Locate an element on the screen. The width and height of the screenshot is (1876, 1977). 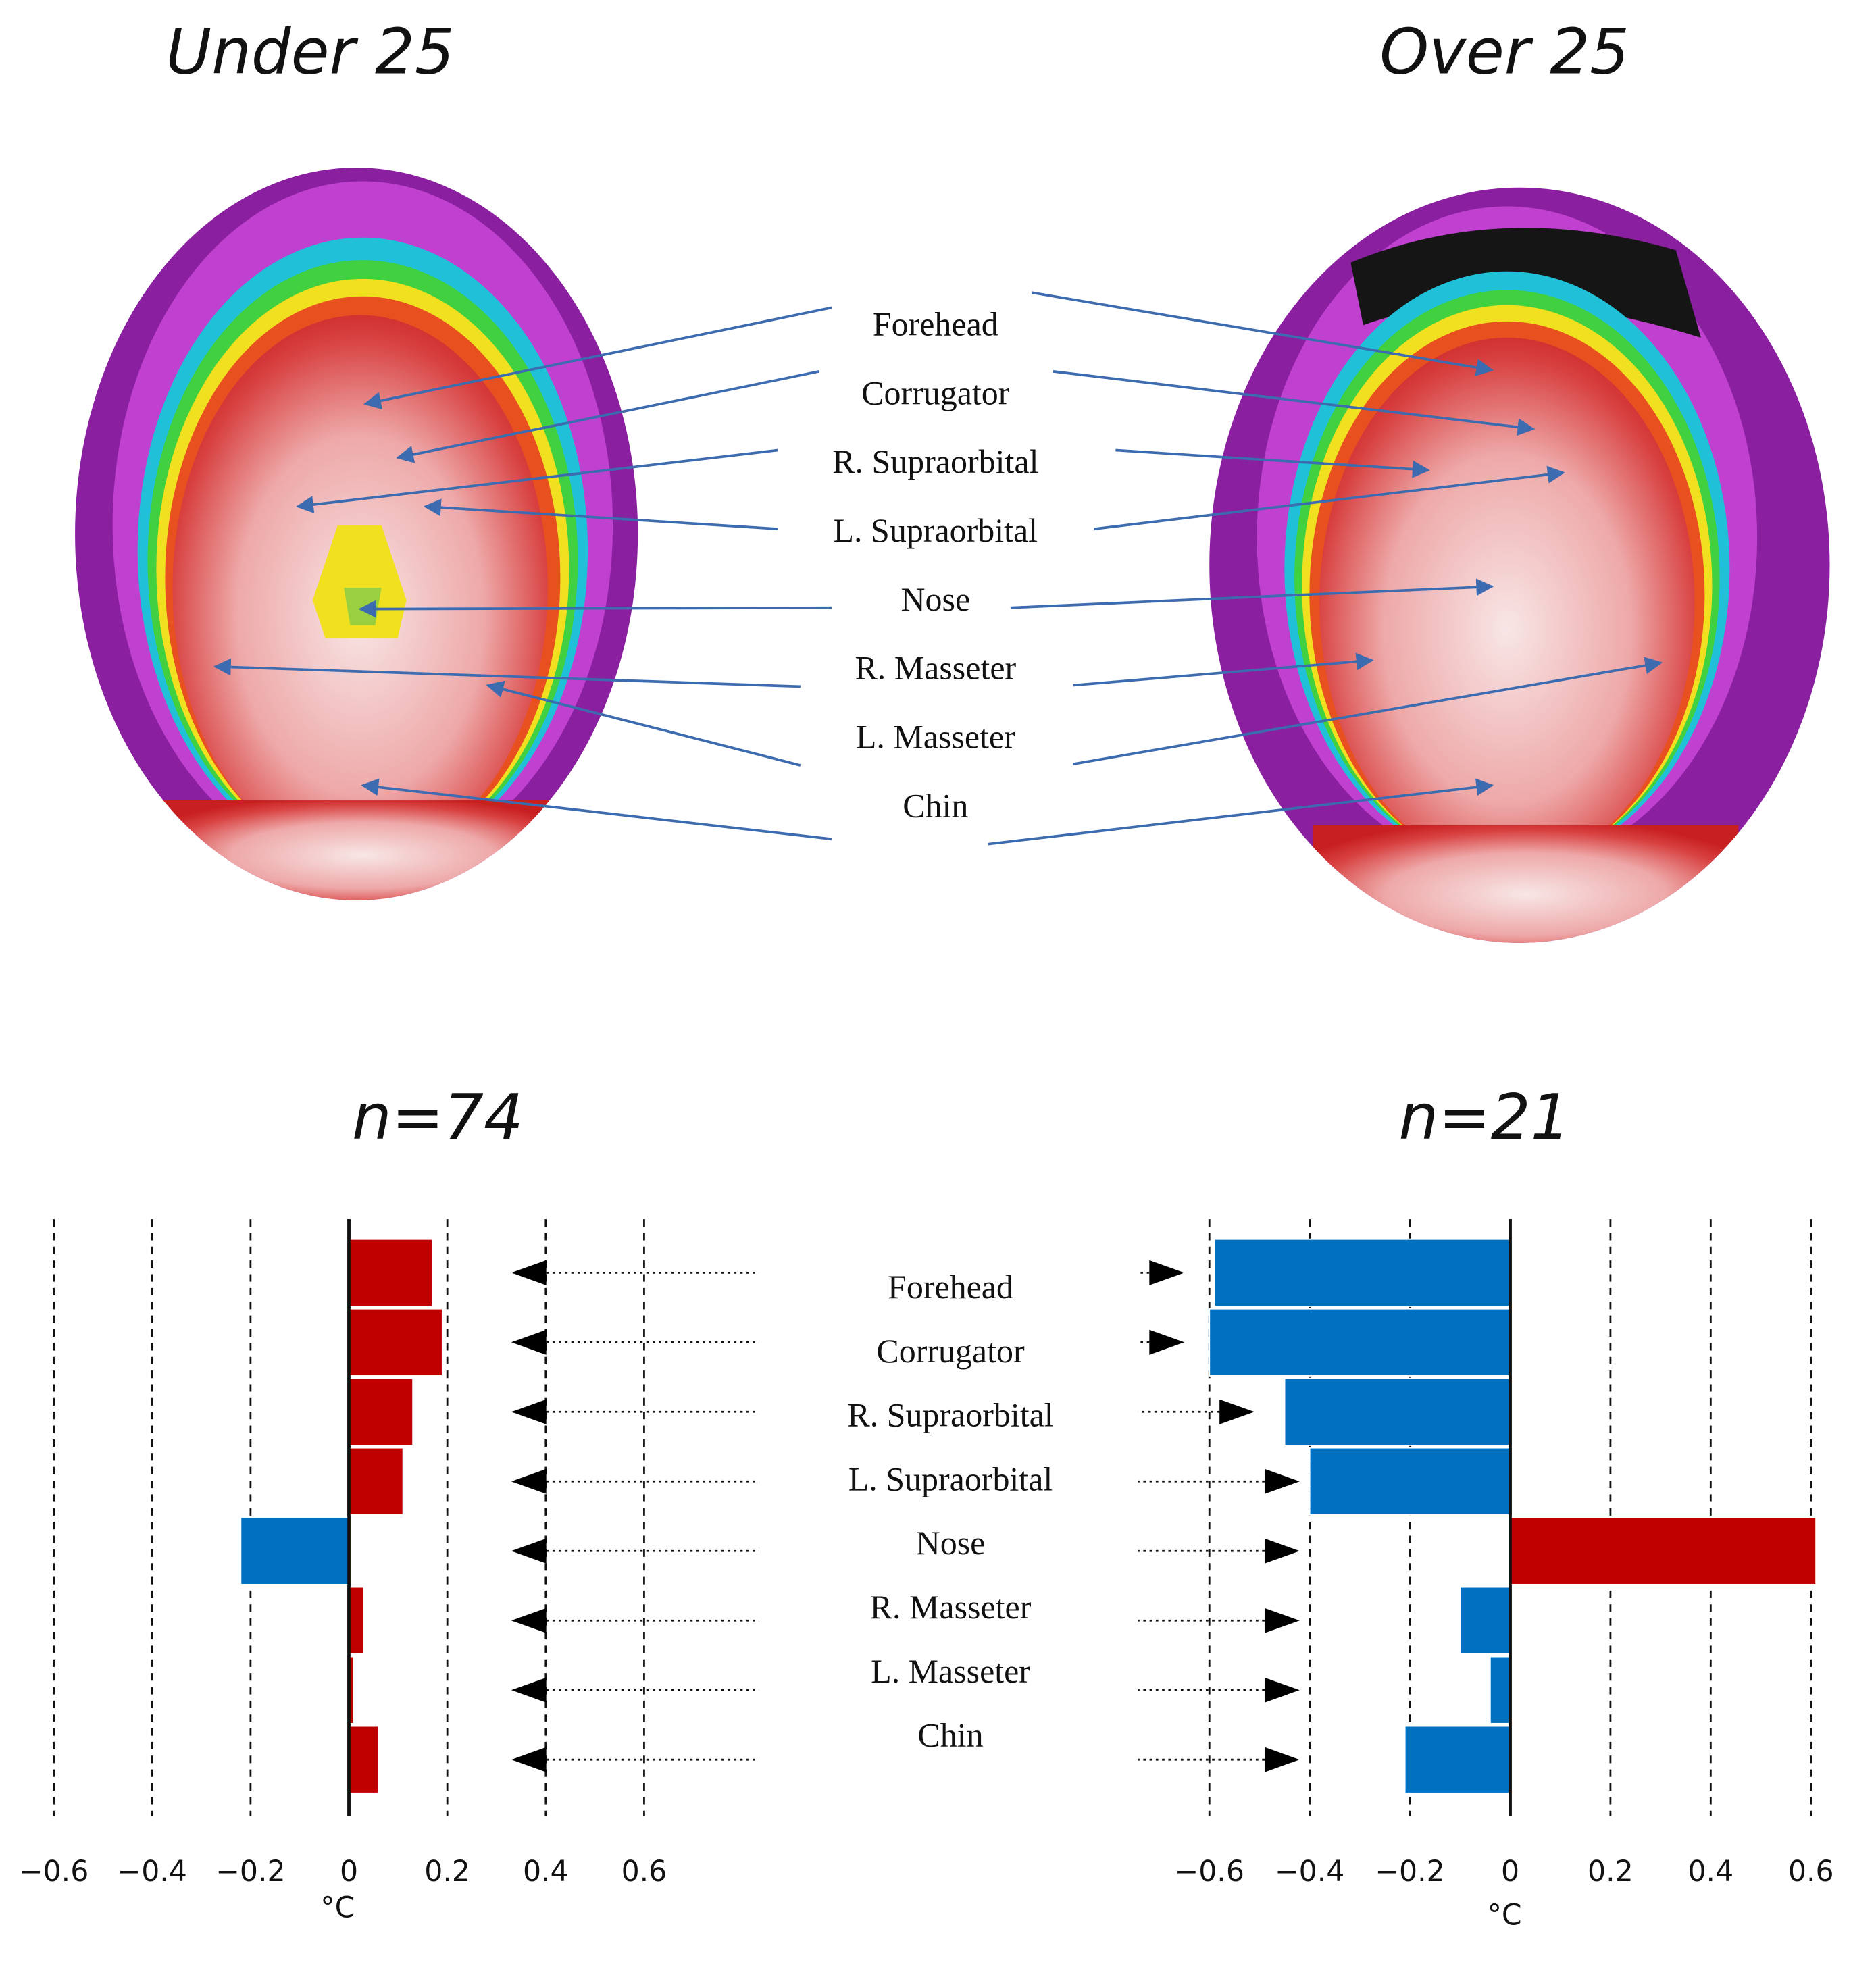
category-label: Corrugator is located at coordinates (951, 1351).